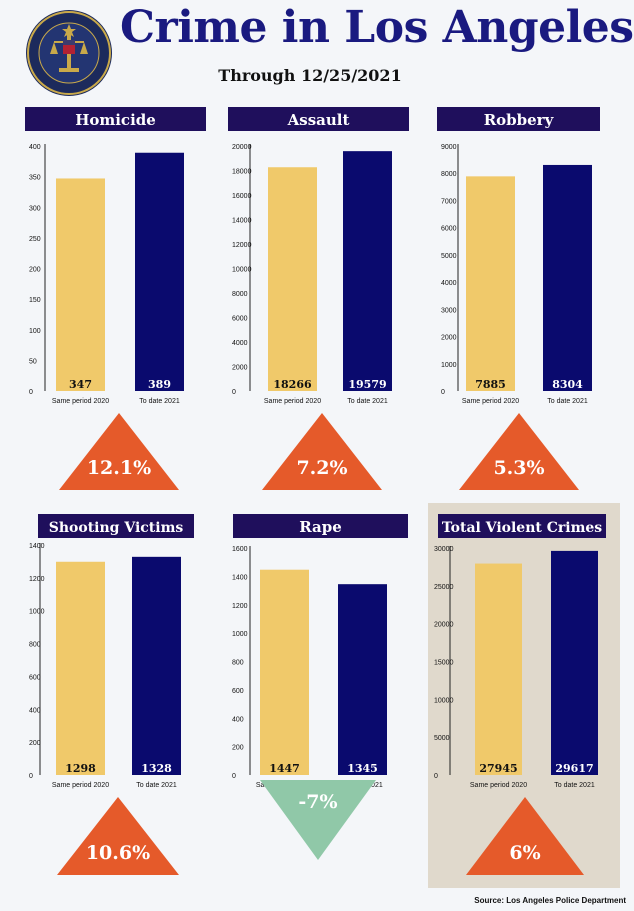 This screenshot has width=634, height=911. I want to click on y-tick-label: 3000, so click(449, 310).